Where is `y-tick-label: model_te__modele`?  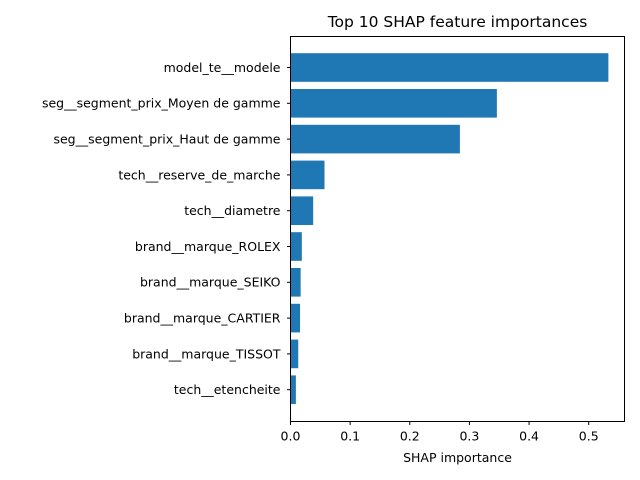
y-tick-label: model_te__modele is located at coordinates (222, 67).